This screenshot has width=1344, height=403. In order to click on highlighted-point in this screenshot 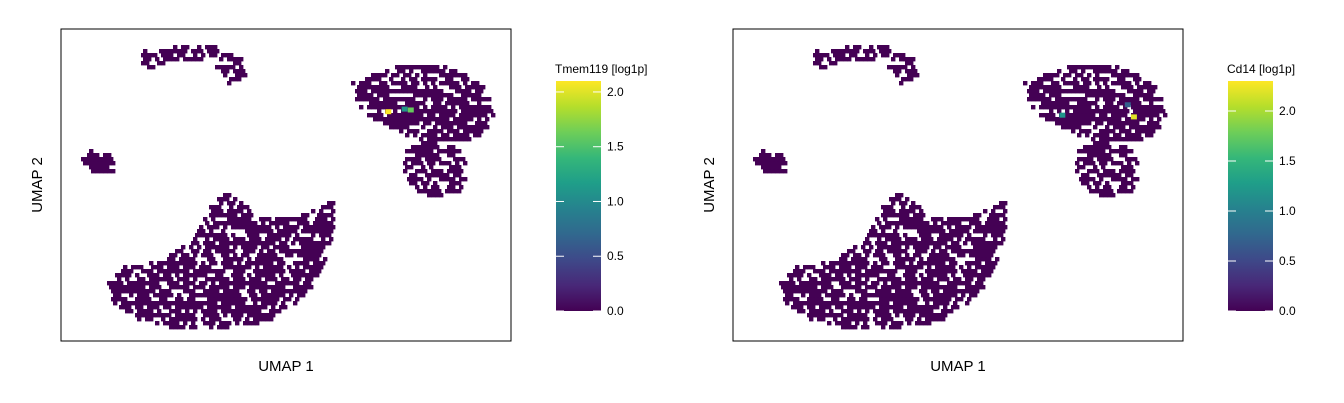, I will do `click(410, 110)`.